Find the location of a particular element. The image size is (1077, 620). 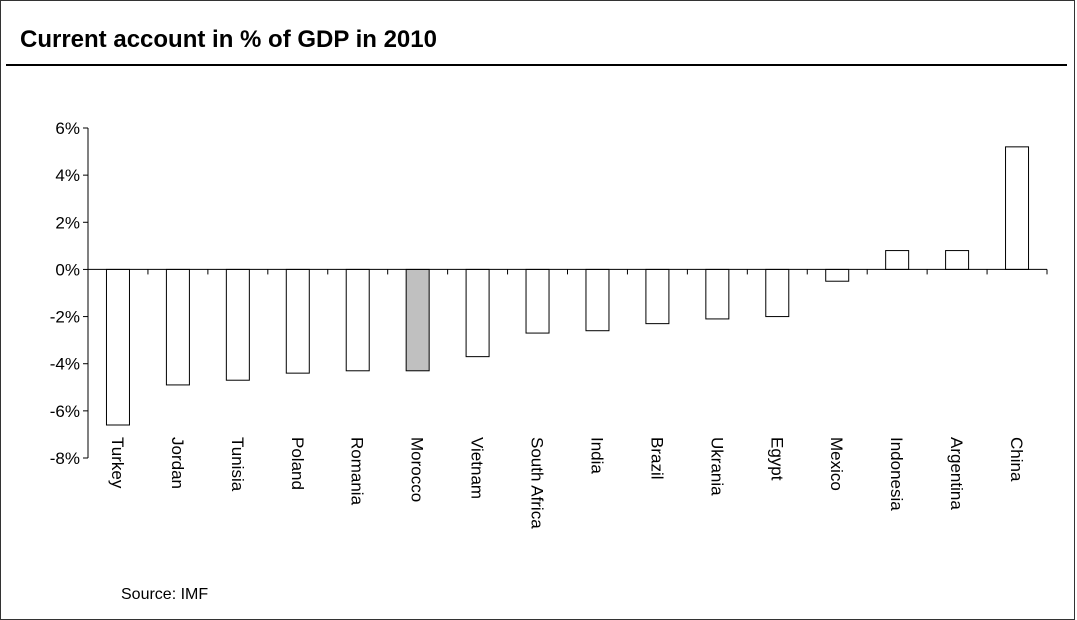

bar-india is located at coordinates (597, 300).